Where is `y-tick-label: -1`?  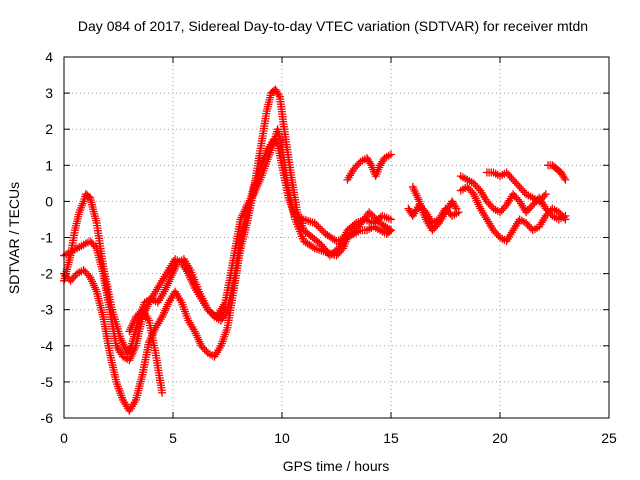 y-tick-label: -1 is located at coordinates (47, 238).